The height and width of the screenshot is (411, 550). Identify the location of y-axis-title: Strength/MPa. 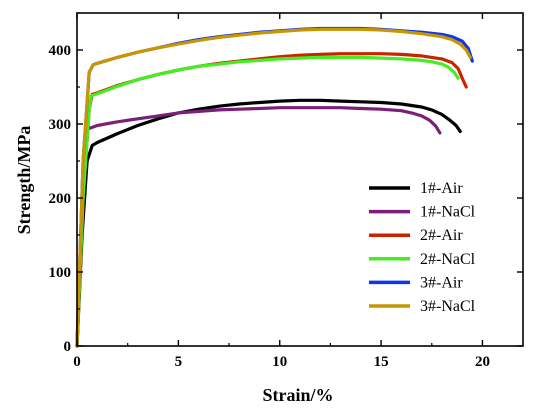
(24, 180).